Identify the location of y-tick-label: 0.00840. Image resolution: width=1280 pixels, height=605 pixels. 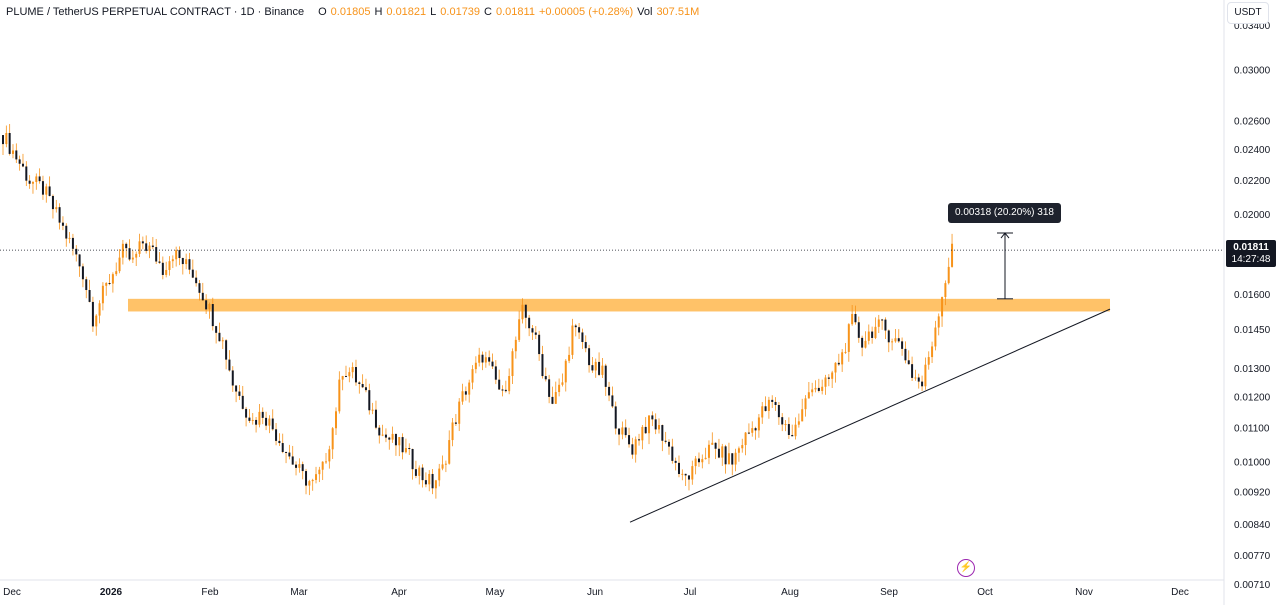
(1252, 525).